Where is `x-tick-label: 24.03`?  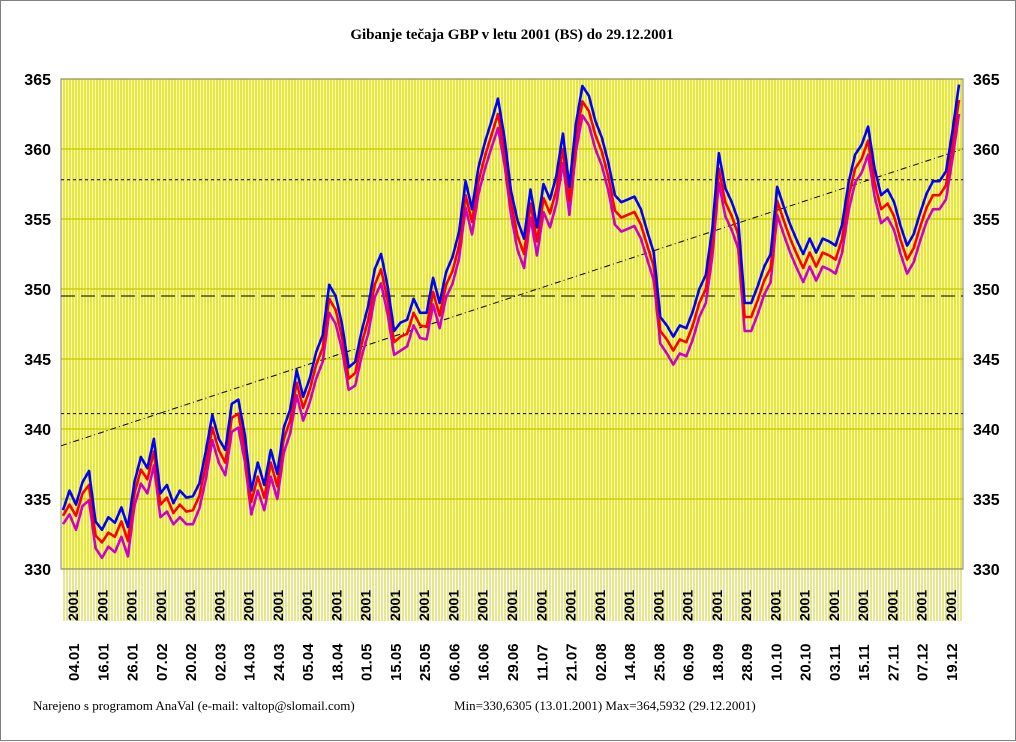
x-tick-label: 24.03 is located at coordinates (279, 662).